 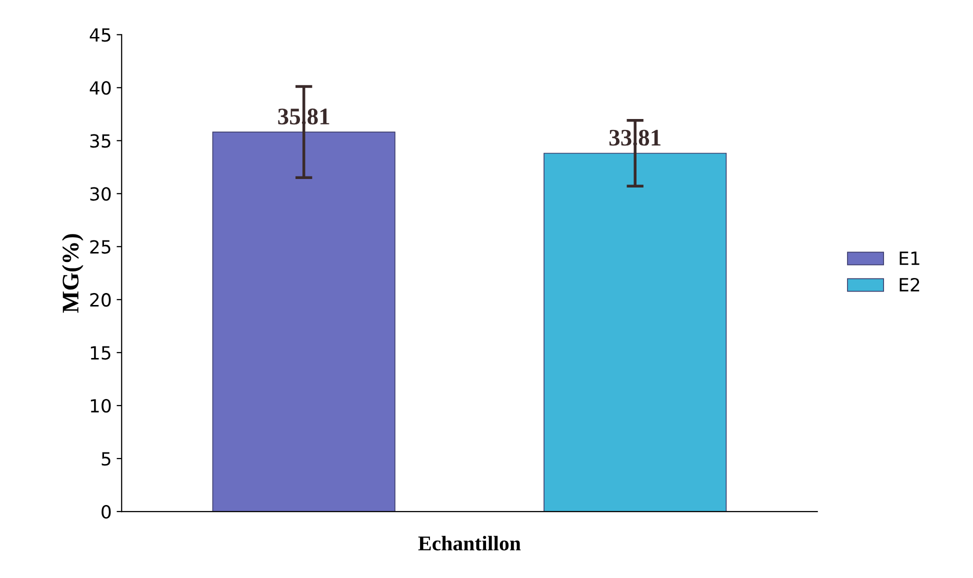 I want to click on legend-label: E1, so click(x=910, y=258).